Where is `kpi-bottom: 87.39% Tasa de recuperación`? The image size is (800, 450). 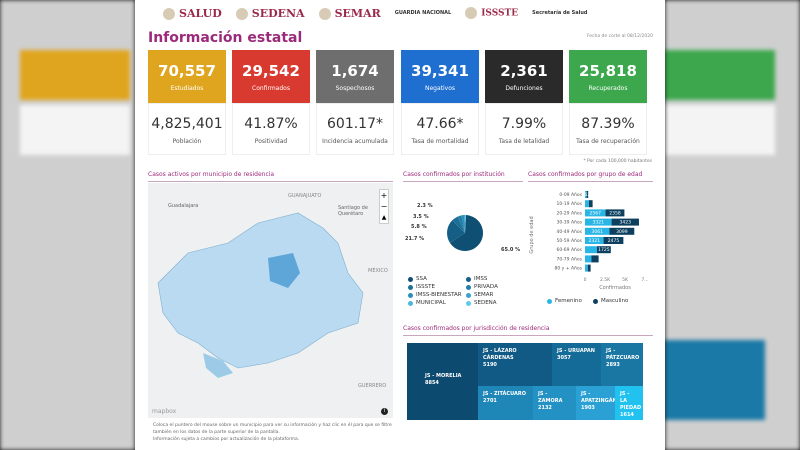 kpi-bottom: 87.39% Tasa de recuperación is located at coordinates (608, 129).